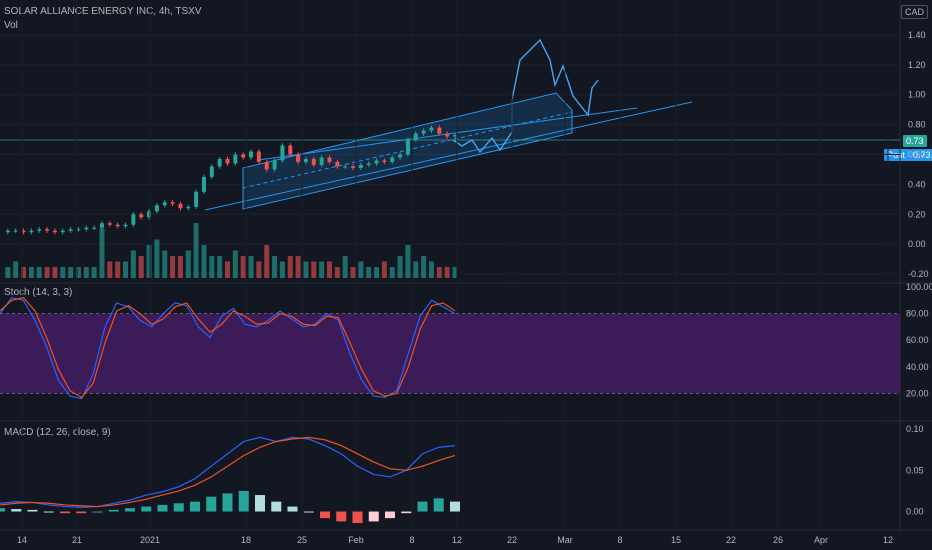  I want to click on macd-title: MACD (12, 26, close, 9), so click(57, 432).